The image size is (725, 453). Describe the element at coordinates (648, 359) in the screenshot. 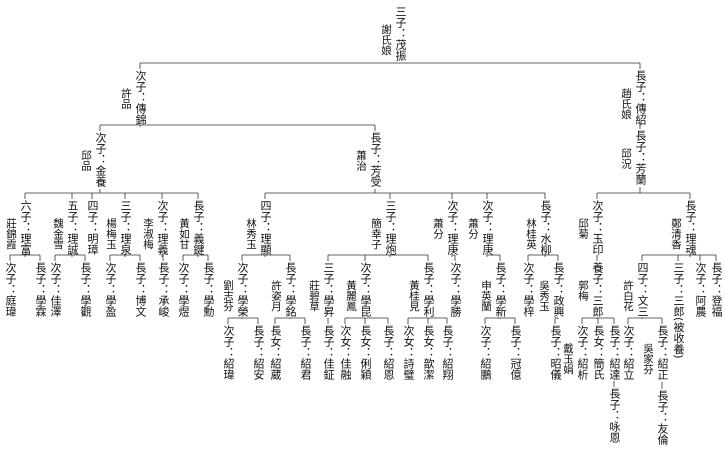

I see `spouse-name: 吳家芬` at that location.